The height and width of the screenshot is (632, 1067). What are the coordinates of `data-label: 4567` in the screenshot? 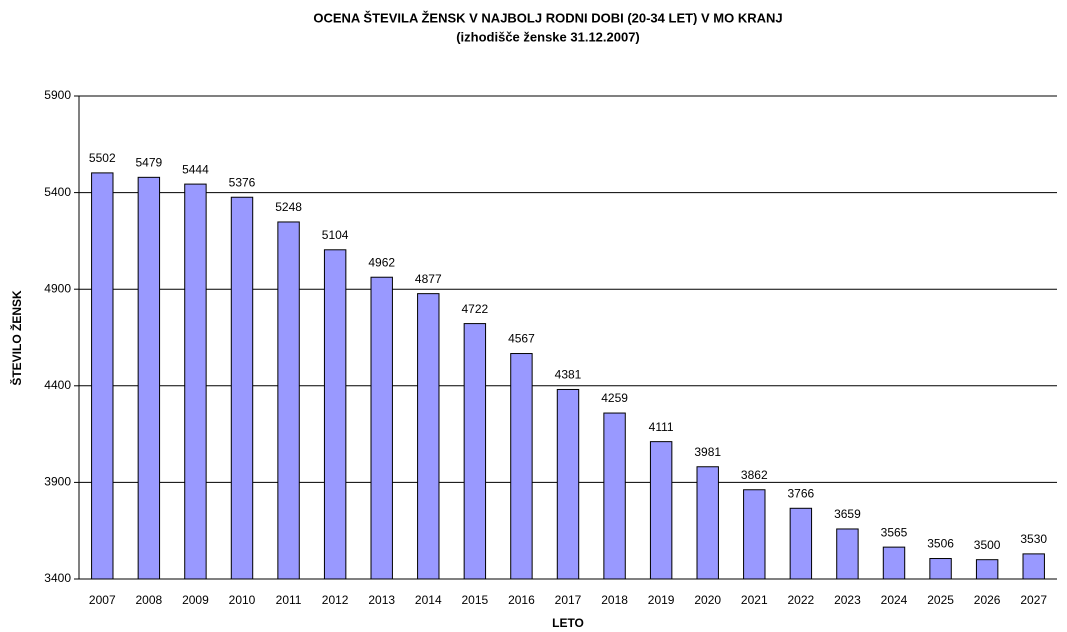 It's located at (521, 339).